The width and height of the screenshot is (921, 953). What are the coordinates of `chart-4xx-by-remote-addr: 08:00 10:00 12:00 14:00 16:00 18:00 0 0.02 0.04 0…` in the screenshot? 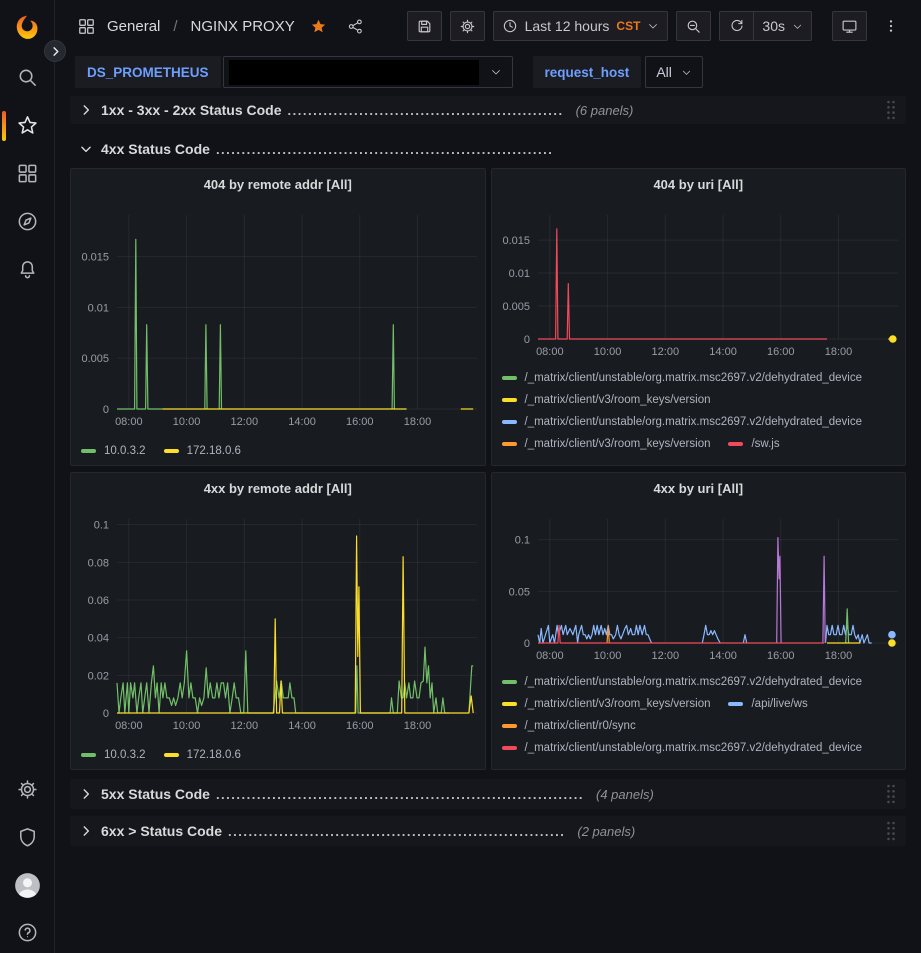 It's located at (278, 621).